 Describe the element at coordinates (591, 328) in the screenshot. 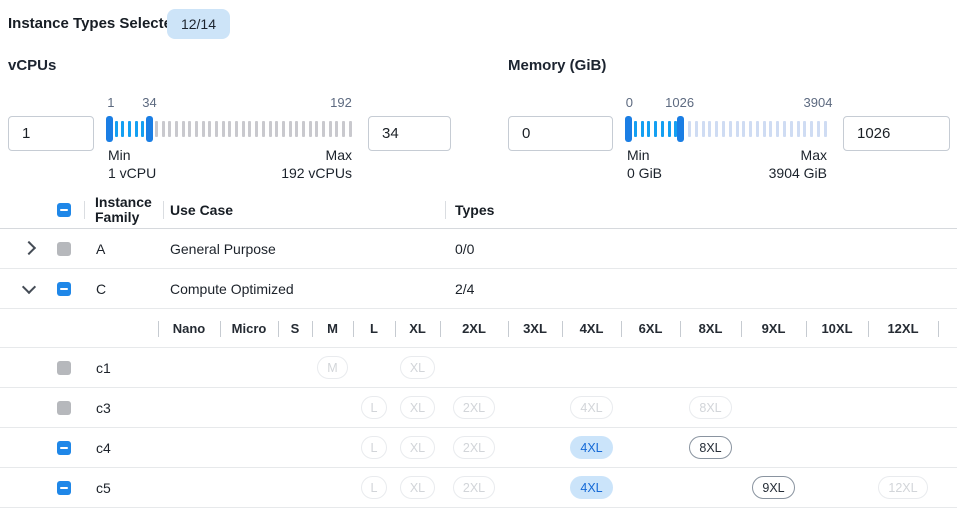

I see `size-column-label: 4XL` at that location.